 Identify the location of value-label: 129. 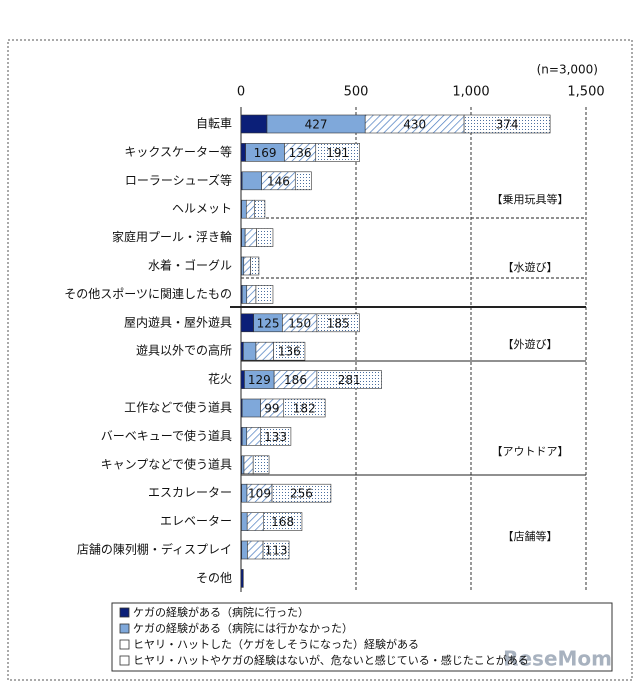
(259, 380).